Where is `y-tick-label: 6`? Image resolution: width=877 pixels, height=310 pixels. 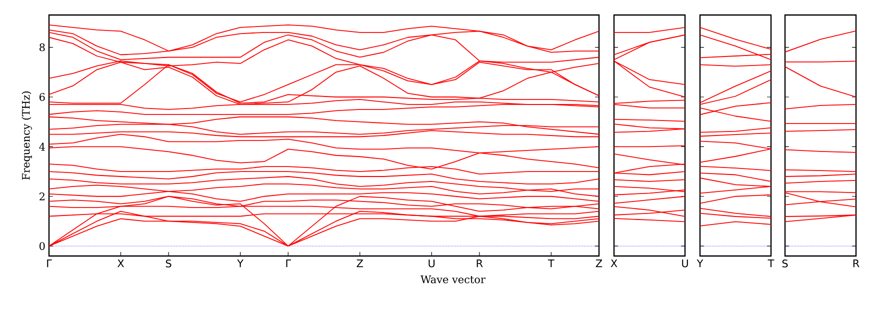
y-tick-label: 6 is located at coordinates (42, 97).